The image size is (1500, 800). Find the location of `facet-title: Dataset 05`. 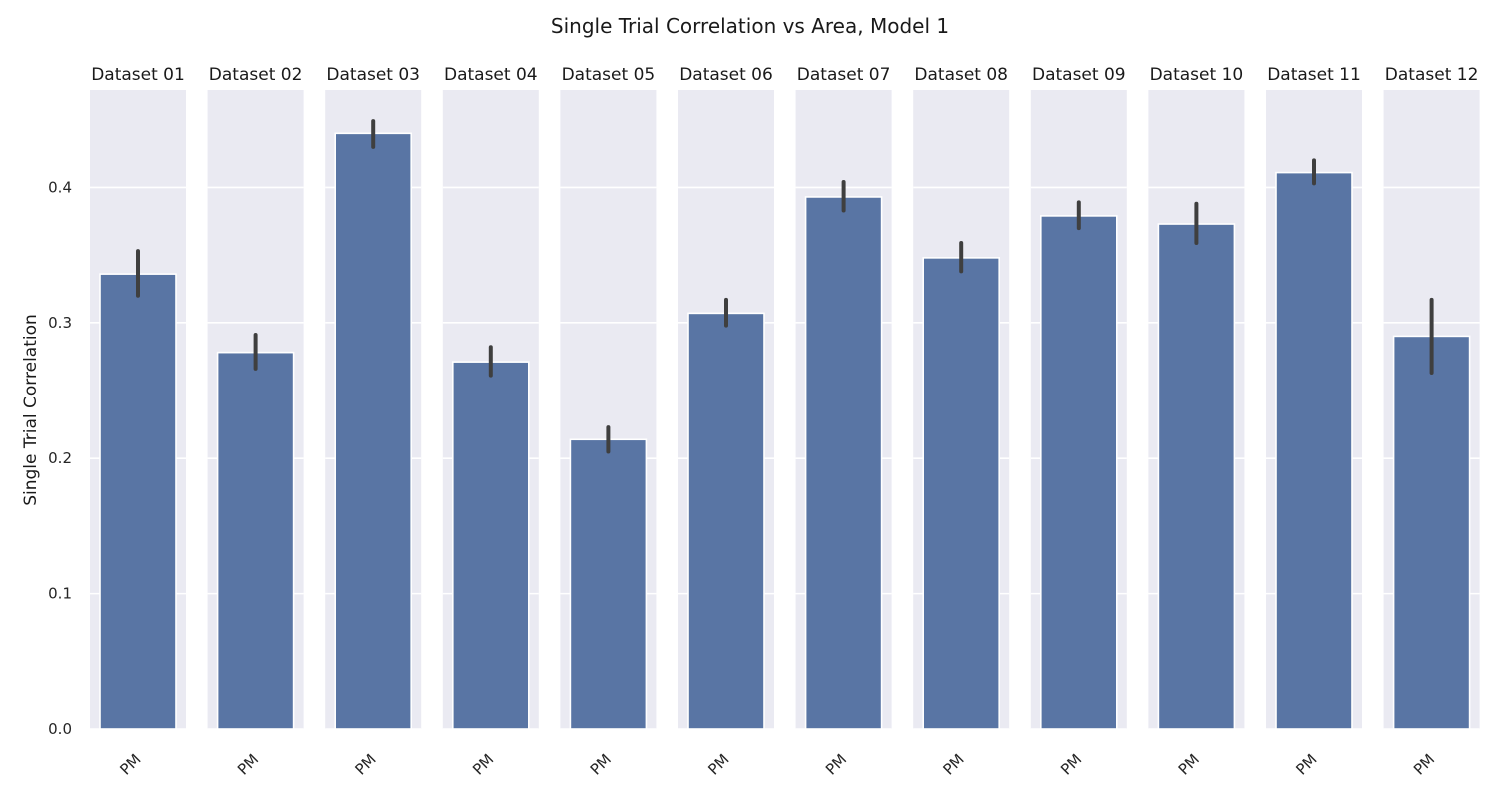

facet-title: Dataset 05 is located at coordinates (609, 75).